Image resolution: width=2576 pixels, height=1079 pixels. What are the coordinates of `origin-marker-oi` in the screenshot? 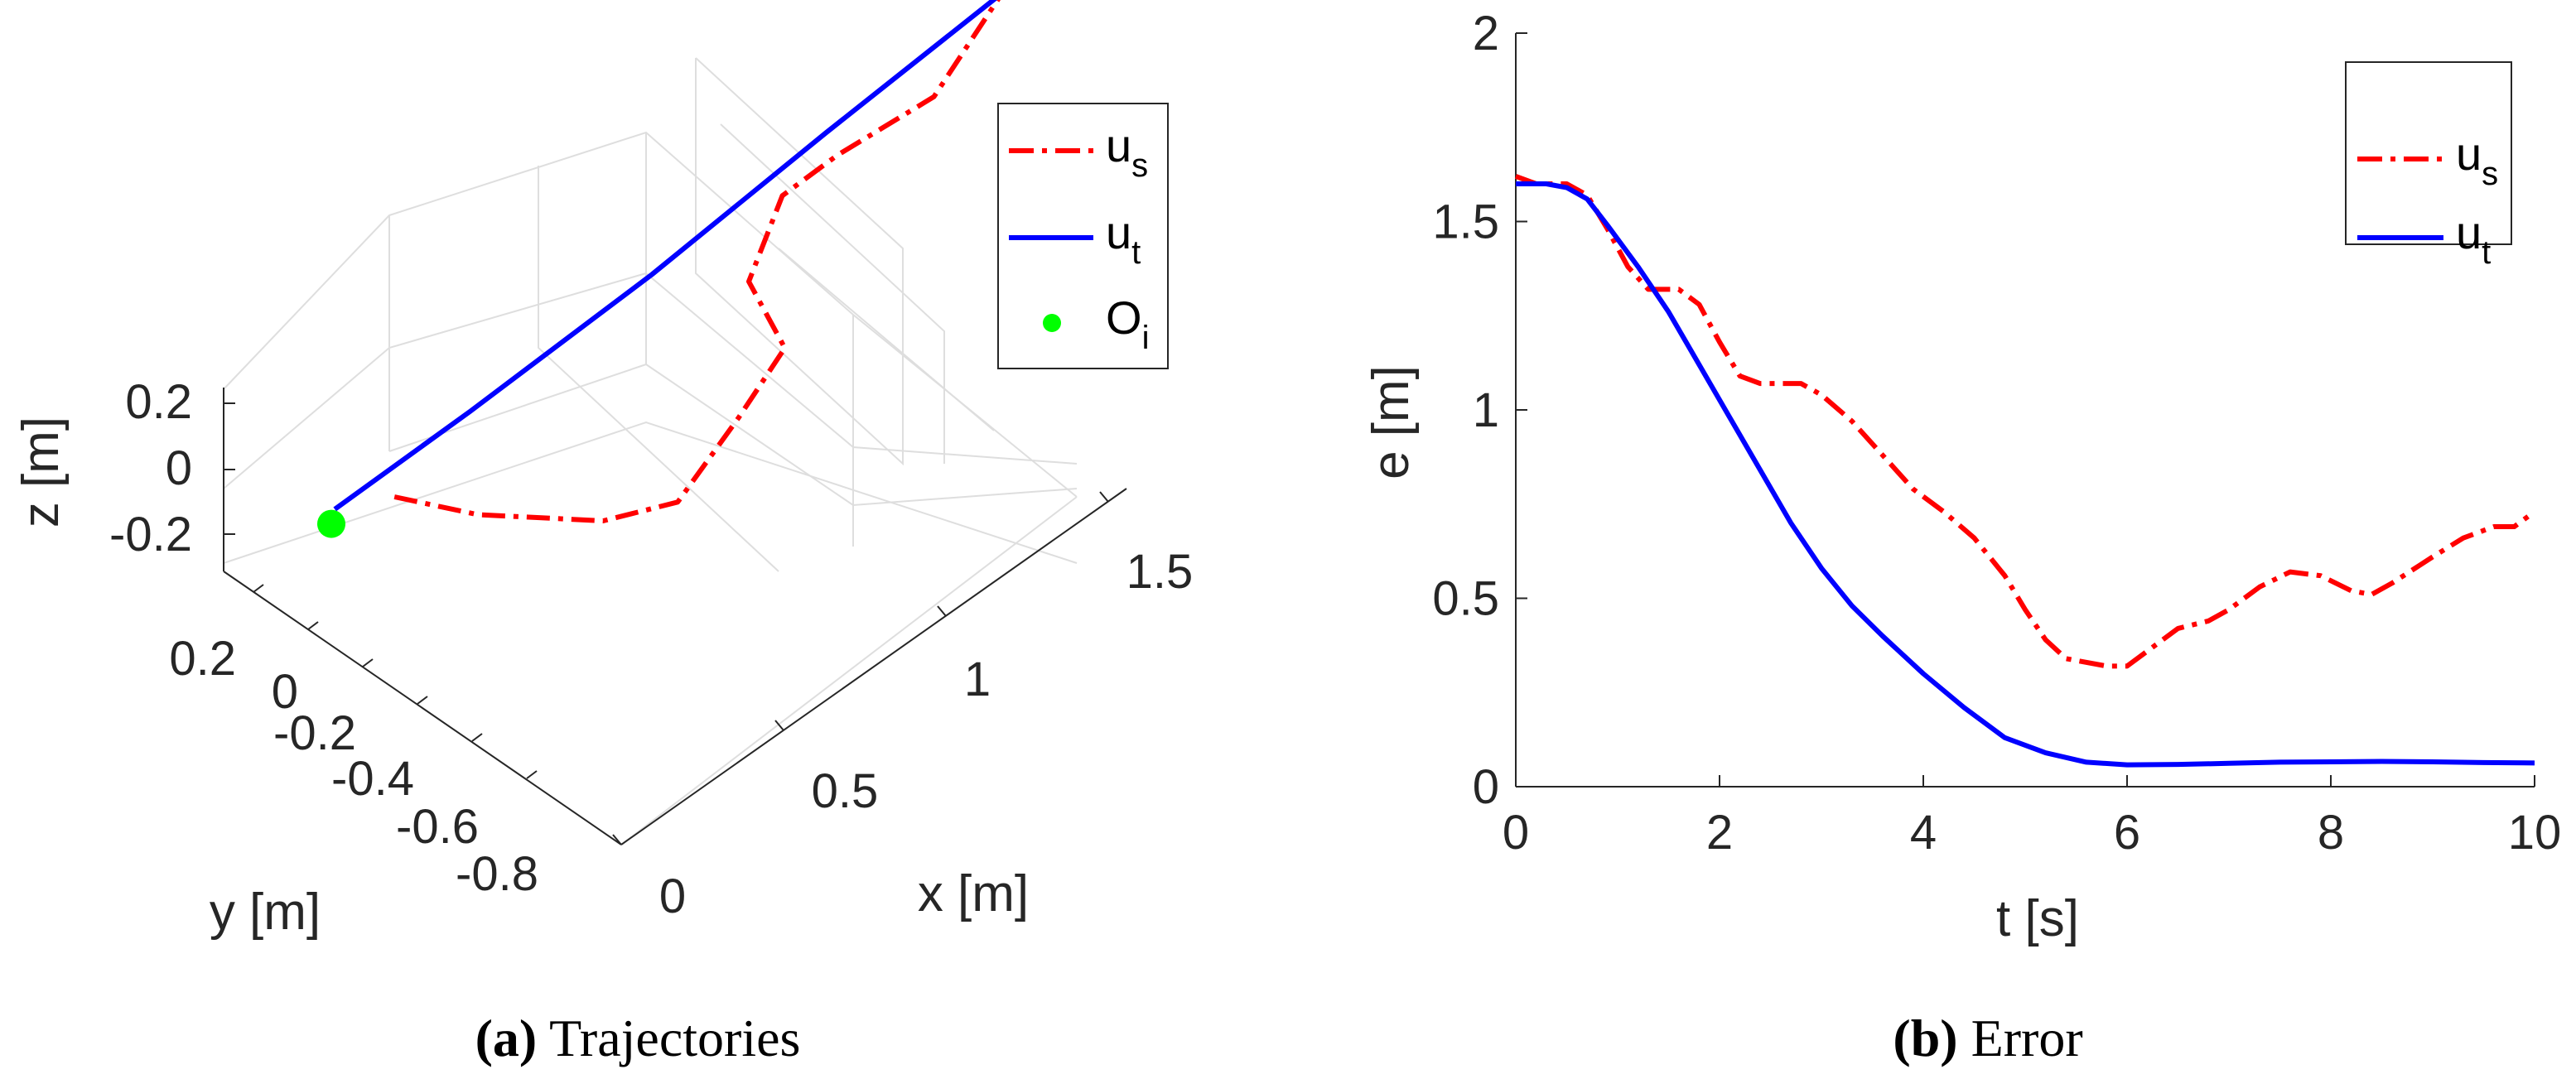 It's located at (331, 523).